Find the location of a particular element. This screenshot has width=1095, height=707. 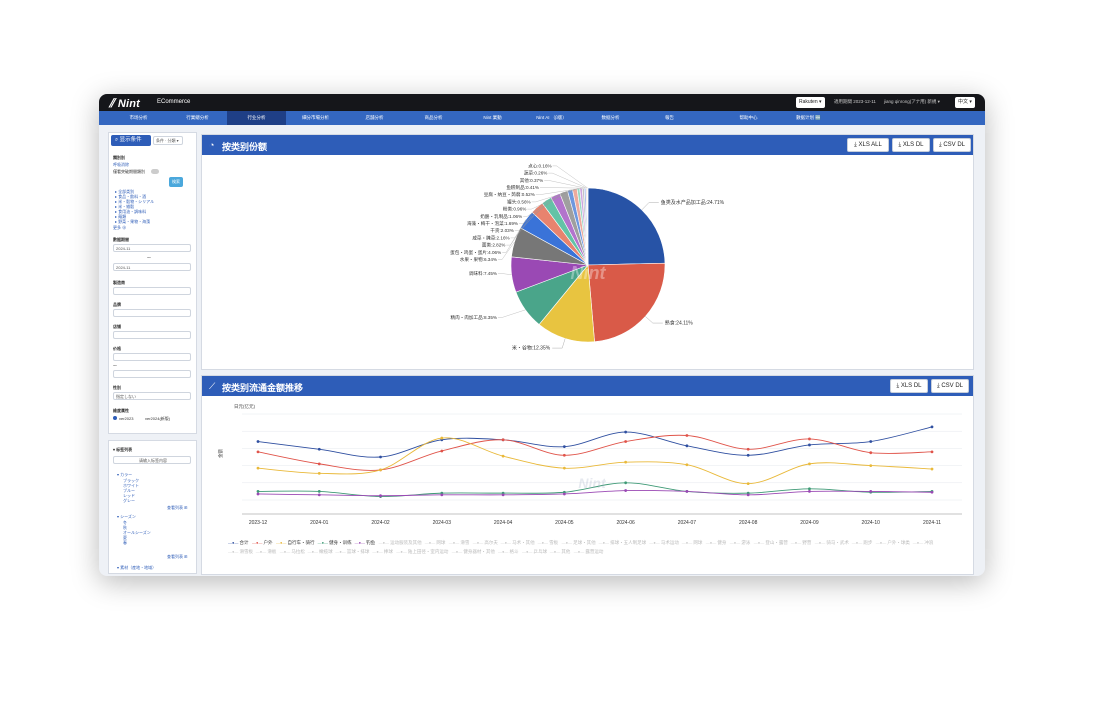

season-option: 夏 is located at coordinates (125, 537).